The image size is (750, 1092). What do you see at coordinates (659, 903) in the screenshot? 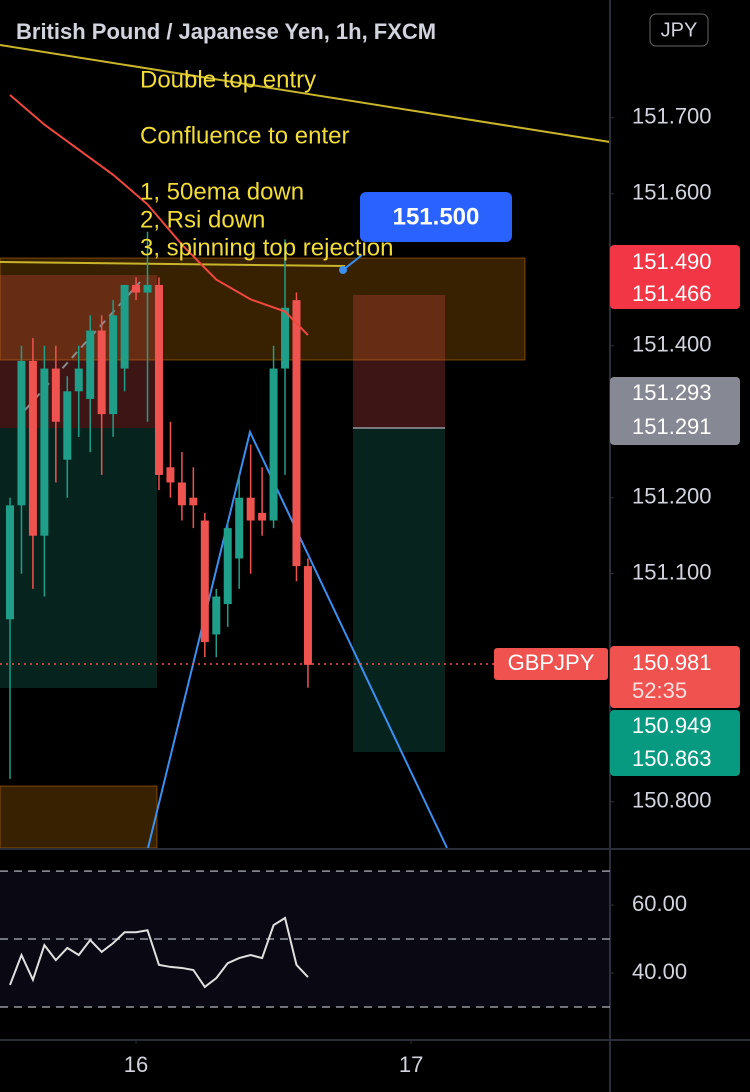
I see `y-tick-label: 60.00` at bounding box center [659, 903].